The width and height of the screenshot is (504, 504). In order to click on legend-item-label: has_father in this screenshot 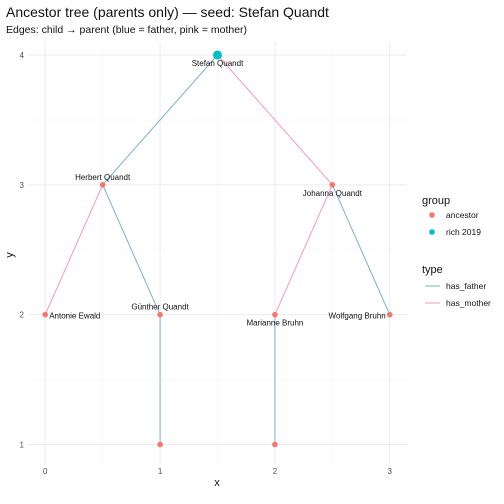, I will do `click(466, 286)`.